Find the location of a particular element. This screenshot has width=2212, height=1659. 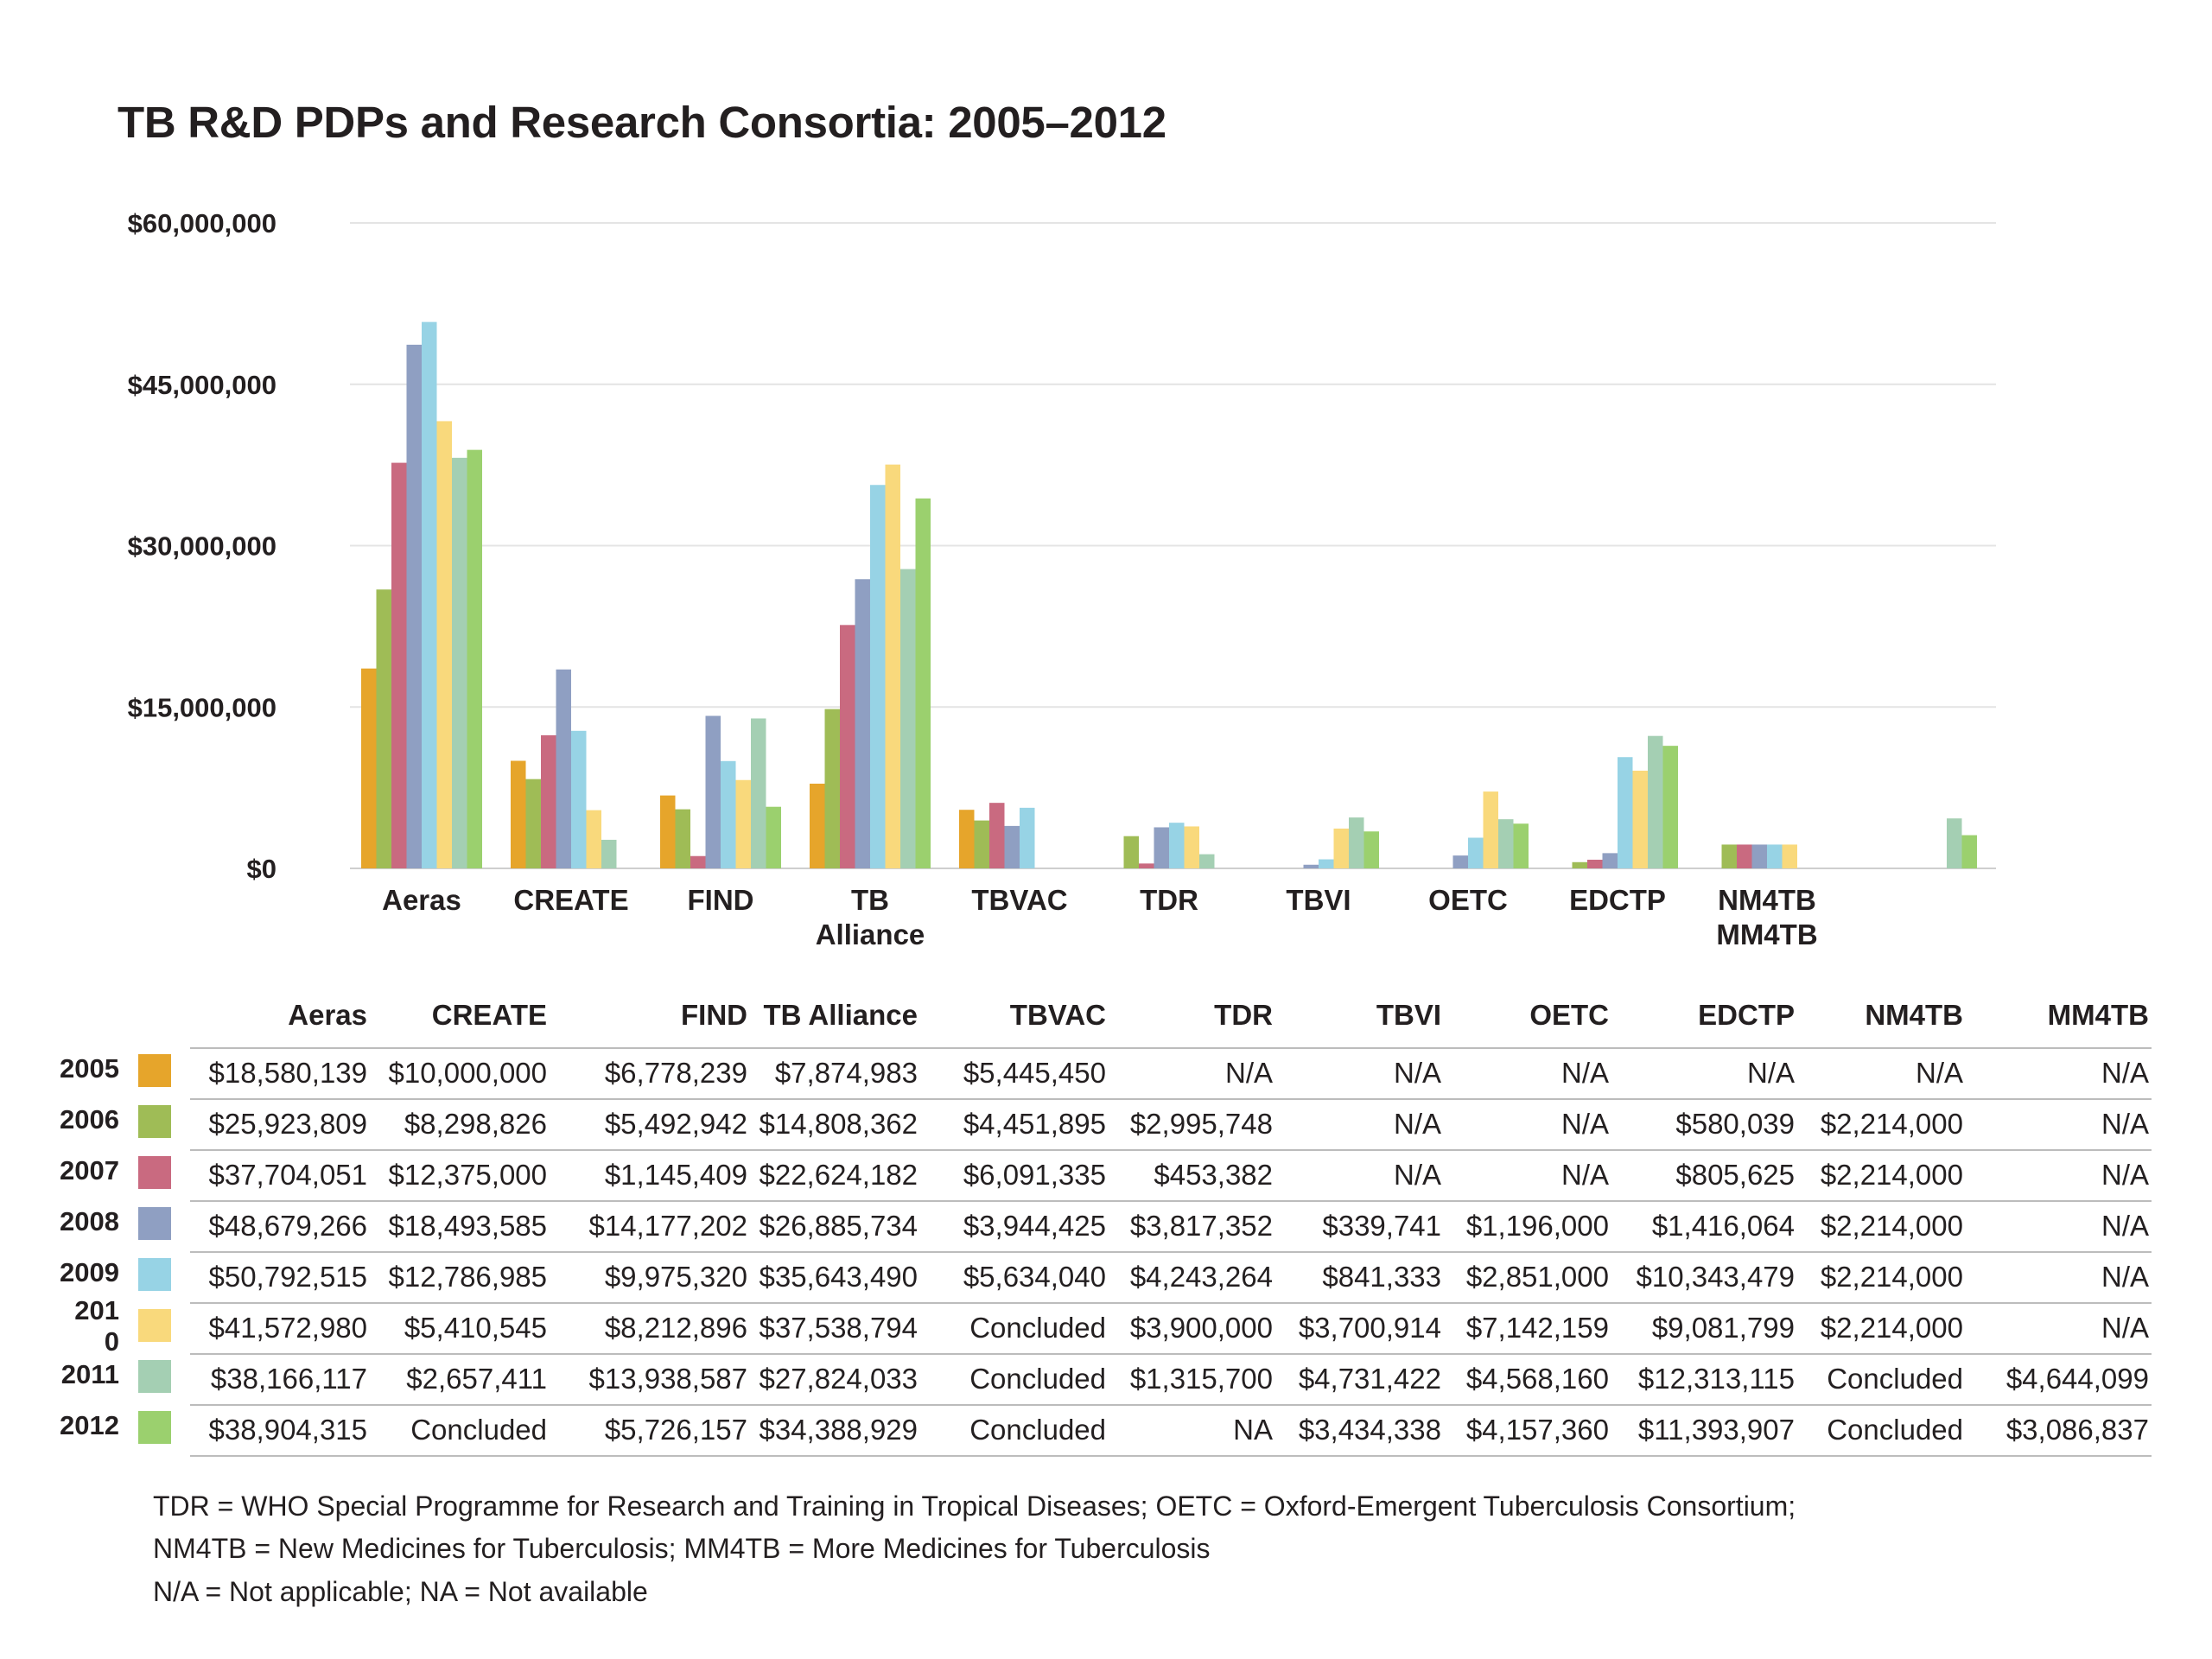

table-cell: $3,817,352 is located at coordinates (1201, 1225).